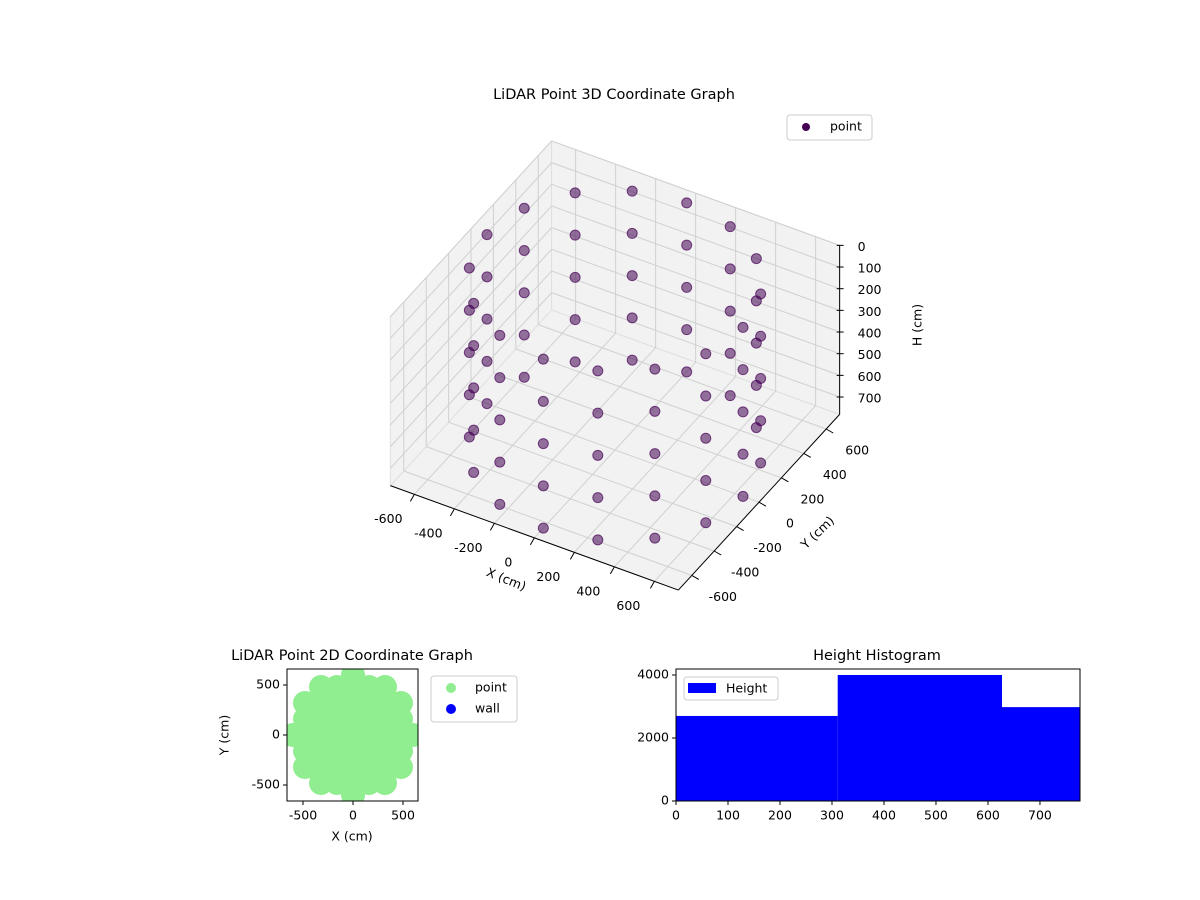 The height and width of the screenshot is (900, 1200). I want to click on y-axis-line, so click(759, 502).